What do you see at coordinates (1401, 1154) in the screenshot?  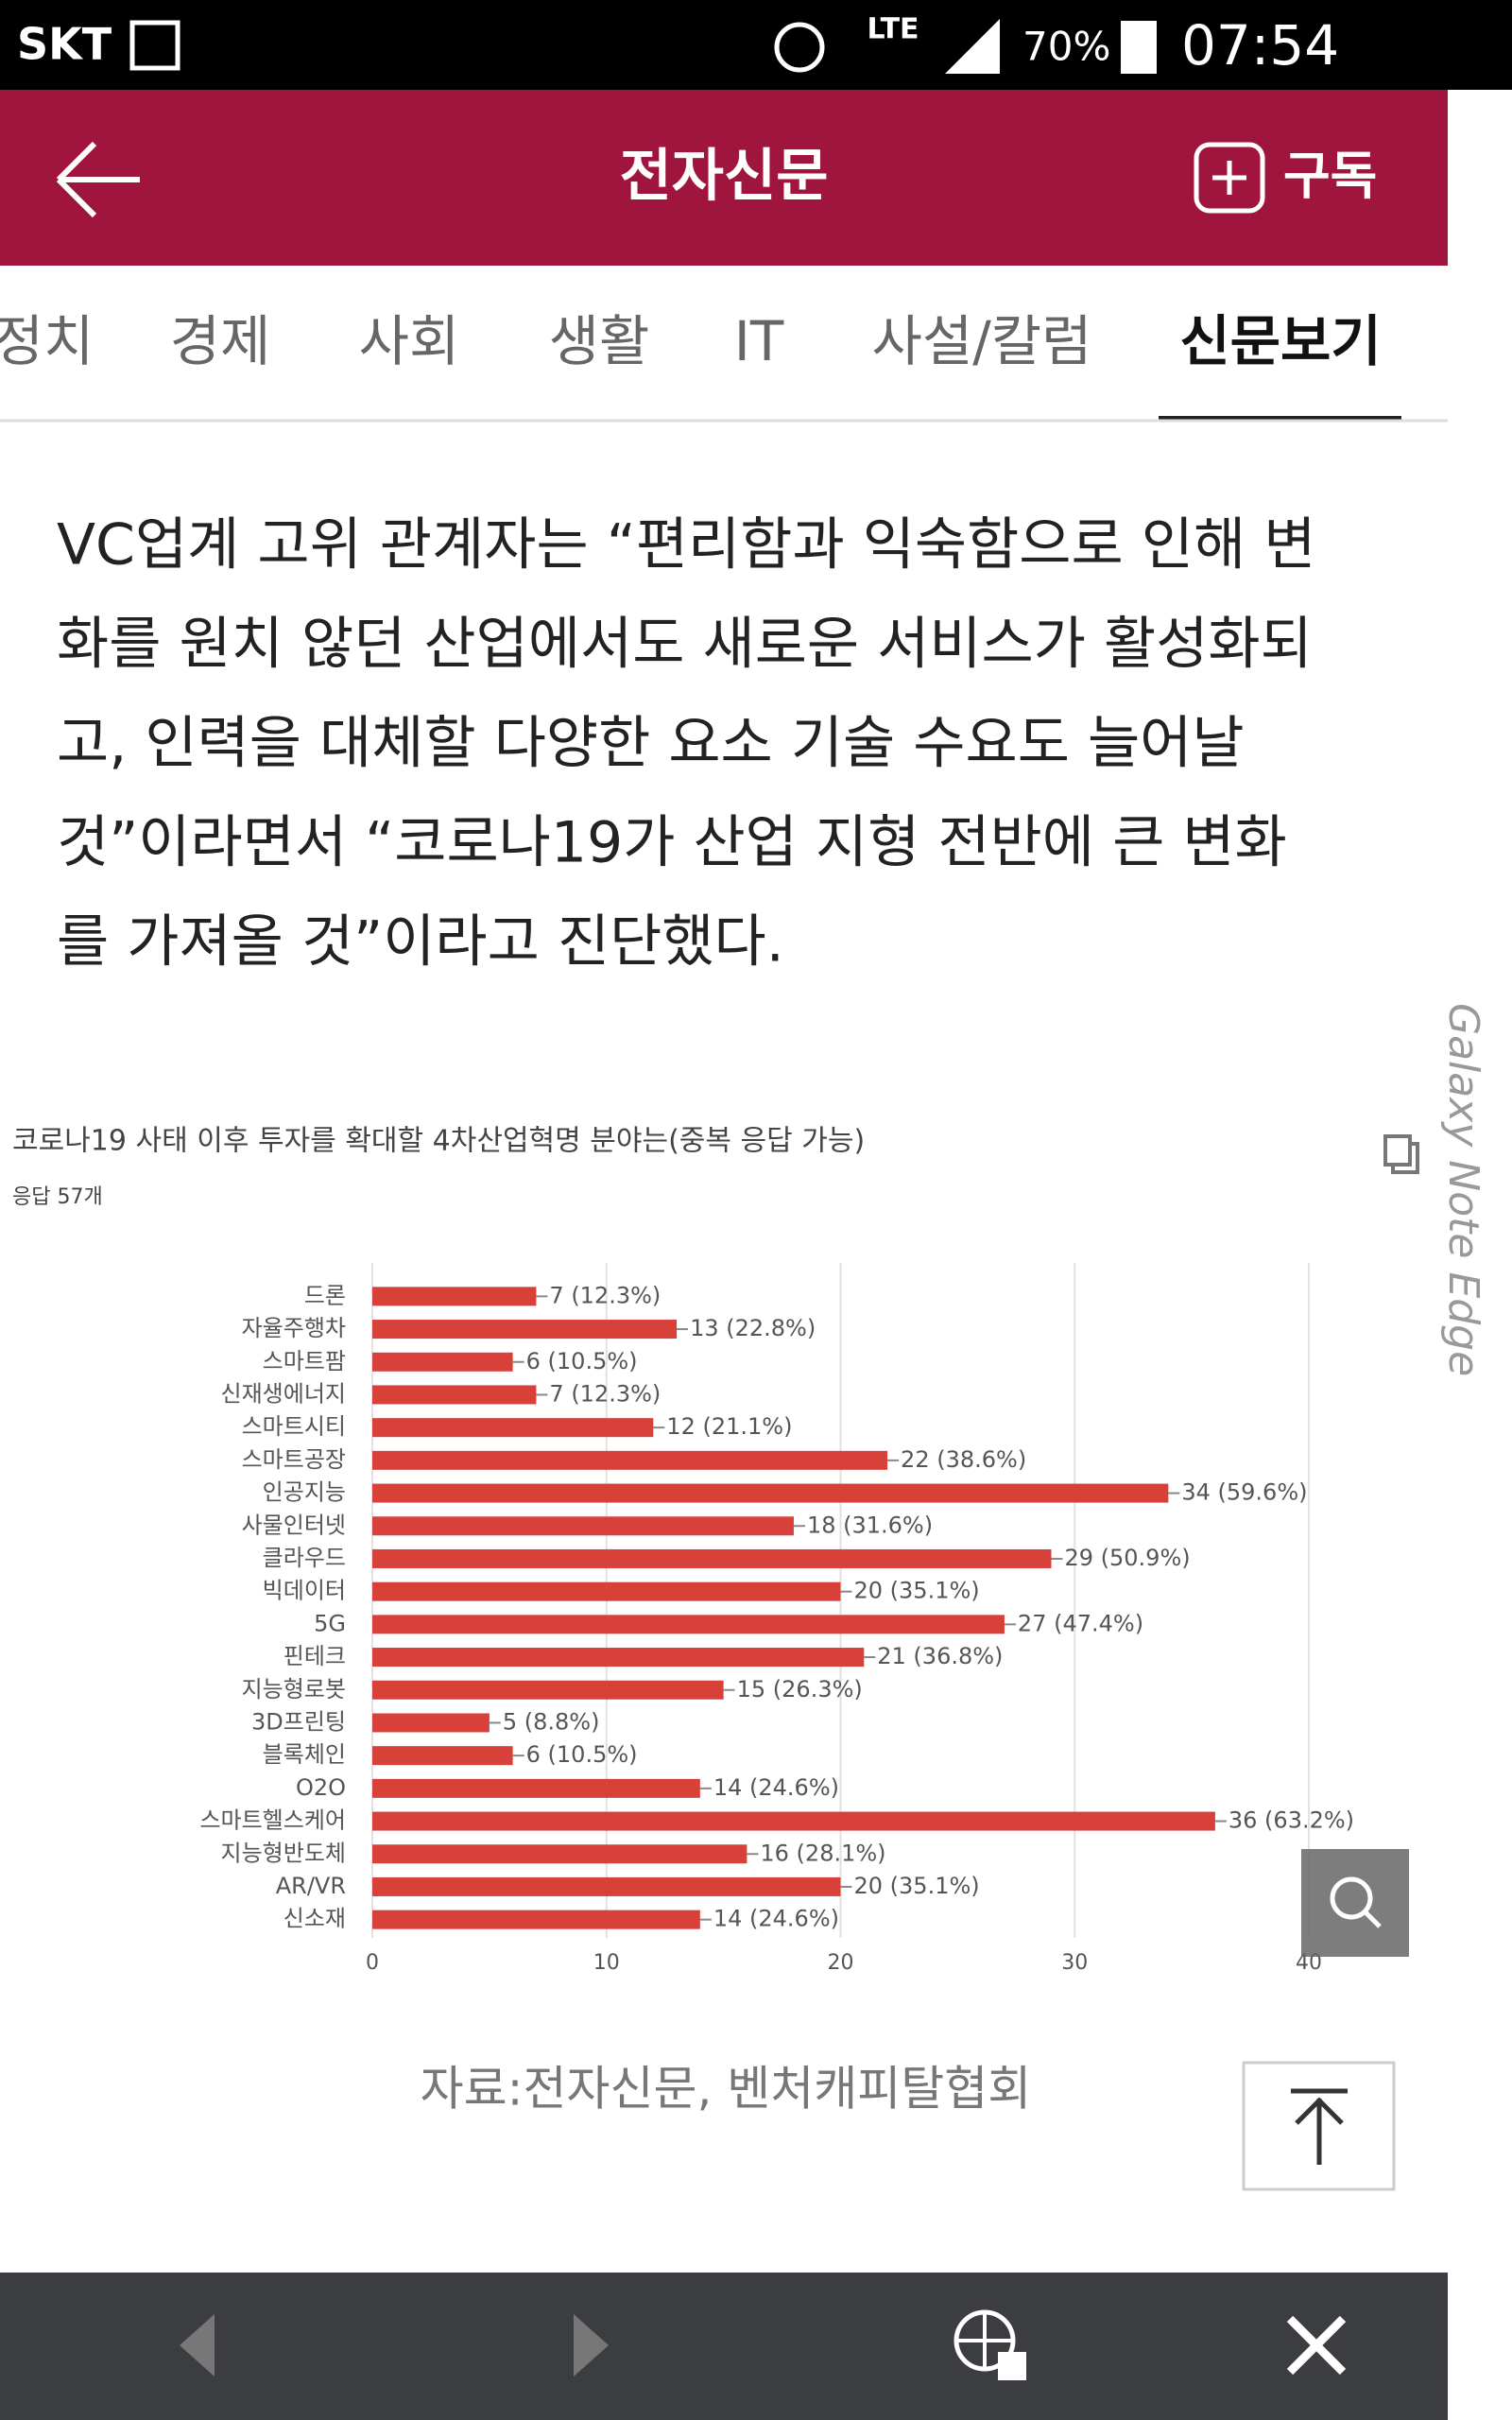 I see `copy-icon` at bounding box center [1401, 1154].